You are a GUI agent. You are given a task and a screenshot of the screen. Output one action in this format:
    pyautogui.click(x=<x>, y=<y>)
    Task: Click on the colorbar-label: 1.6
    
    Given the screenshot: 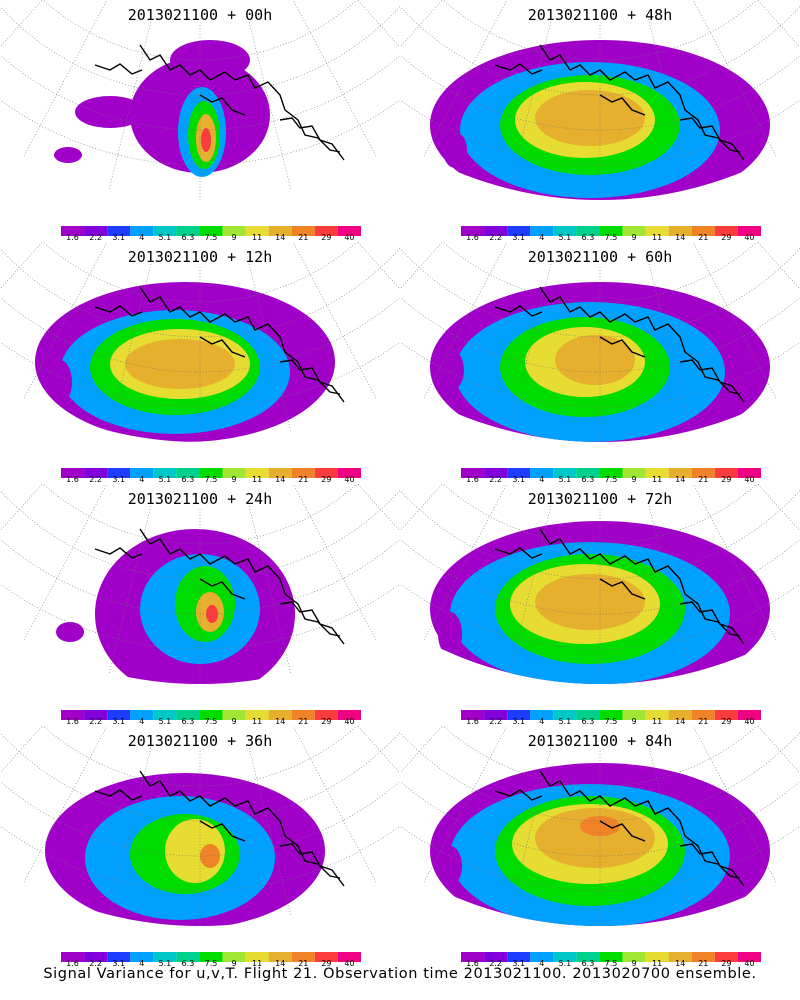 What is the action you would take?
    pyautogui.click(x=472, y=479)
    